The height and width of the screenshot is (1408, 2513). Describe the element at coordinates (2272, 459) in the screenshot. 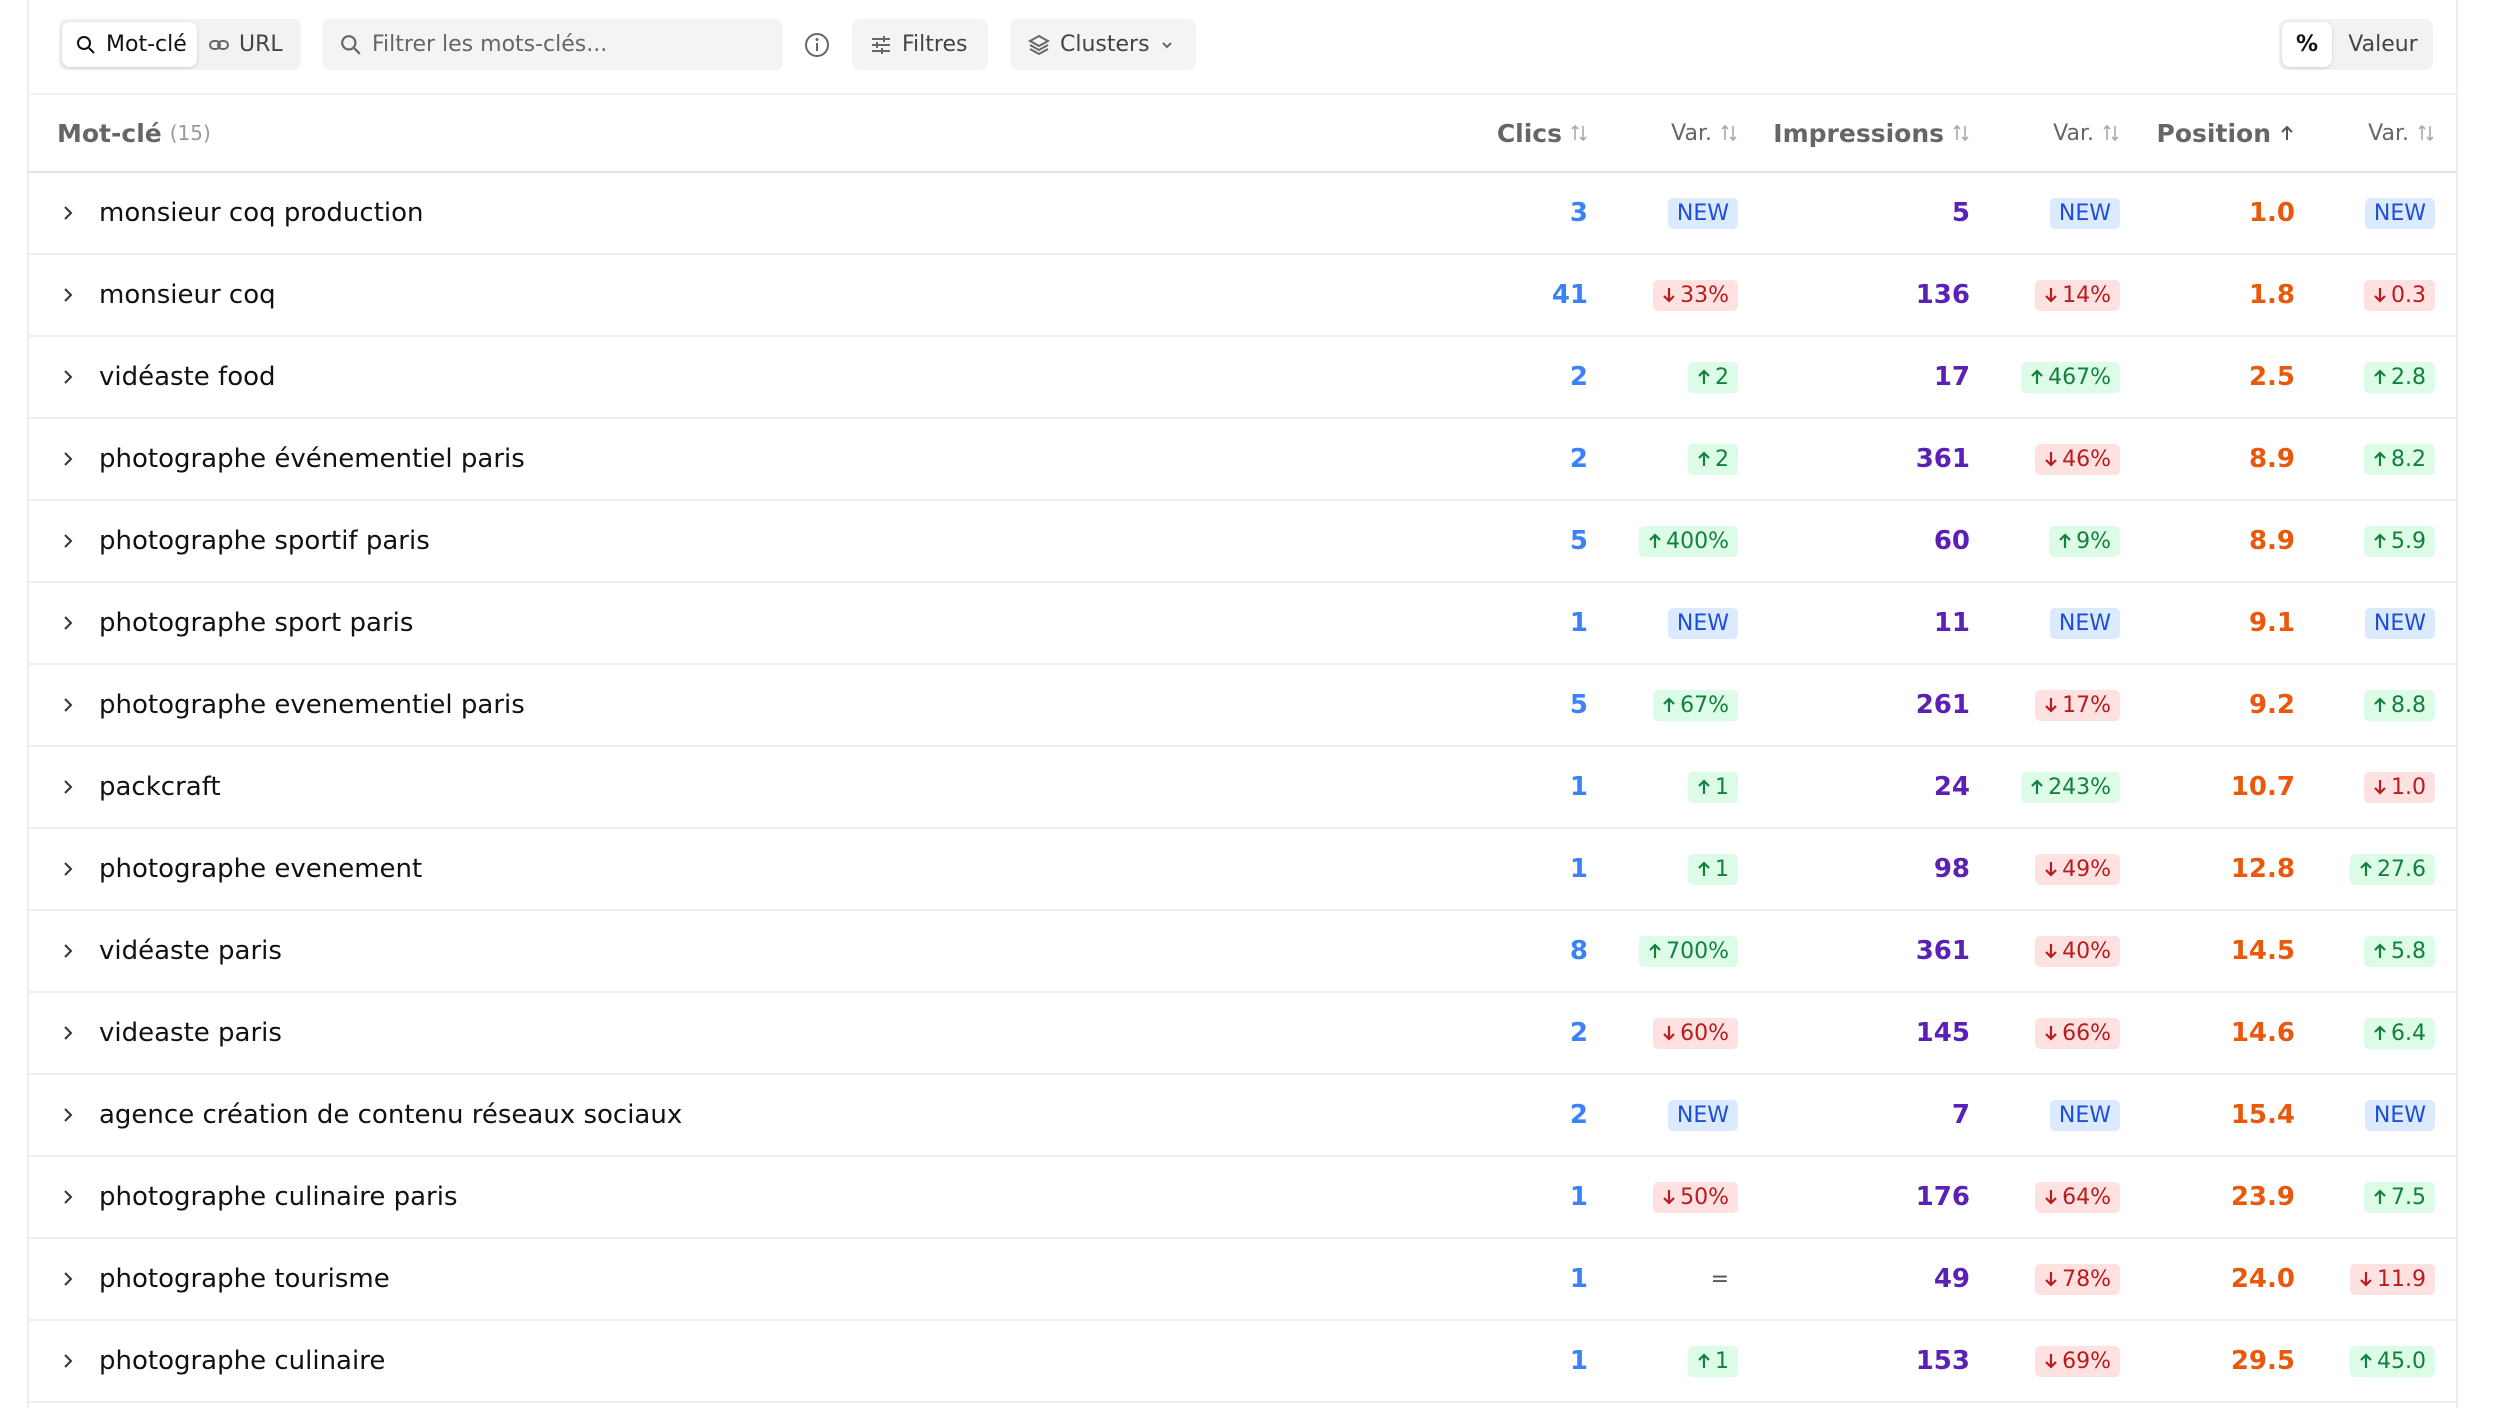

I see `position-cell: 8.9` at that location.